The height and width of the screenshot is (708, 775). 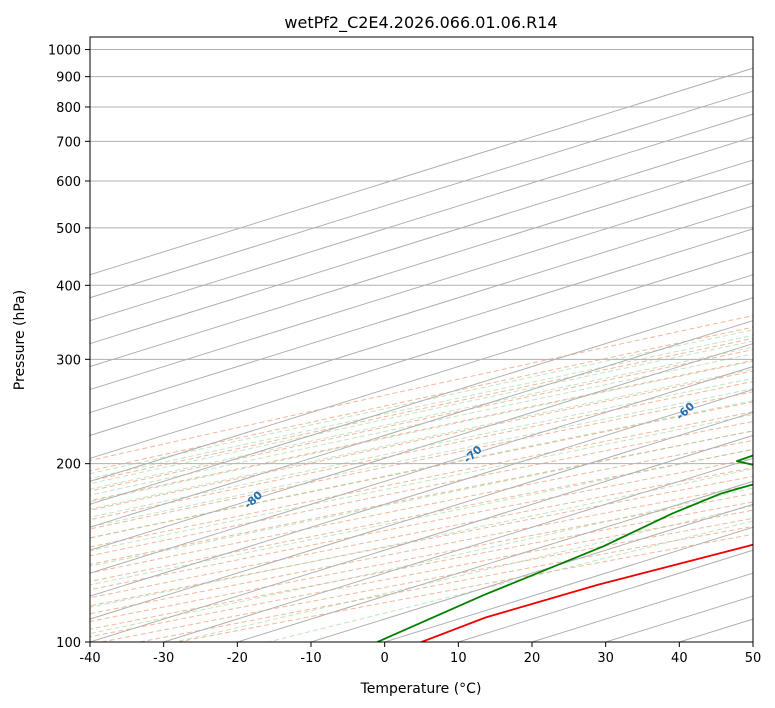 What do you see at coordinates (68, 78) in the screenshot?
I see `y-tick-label: 900` at bounding box center [68, 78].